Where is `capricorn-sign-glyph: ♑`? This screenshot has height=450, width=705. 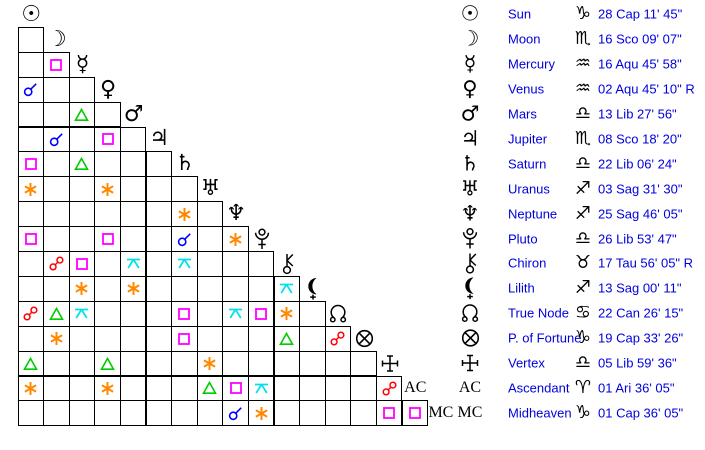
capricorn-sign-glyph: ♑ is located at coordinates (583, 14).